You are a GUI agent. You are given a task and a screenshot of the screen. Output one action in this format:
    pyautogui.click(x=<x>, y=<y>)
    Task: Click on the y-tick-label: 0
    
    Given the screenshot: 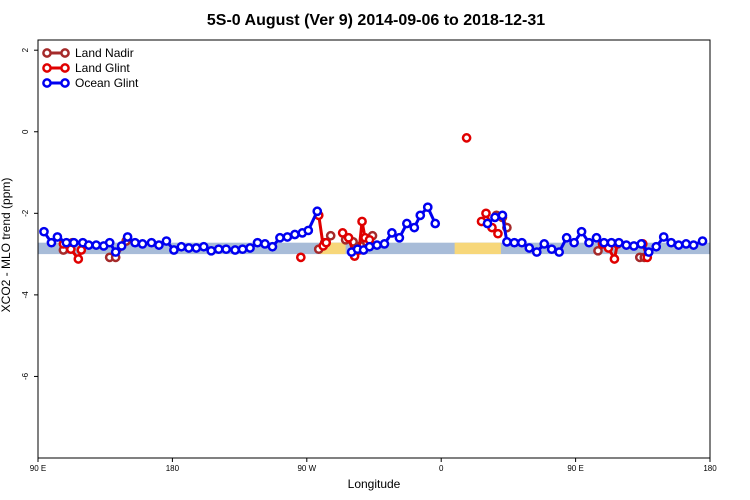 What is the action you would take?
    pyautogui.click(x=25, y=131)
    